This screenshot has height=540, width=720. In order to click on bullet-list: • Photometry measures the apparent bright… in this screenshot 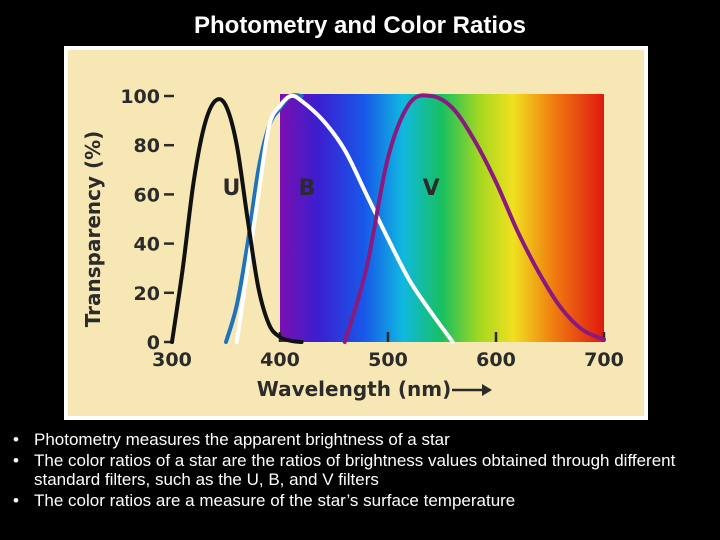, I will do `click(361, 471)`.